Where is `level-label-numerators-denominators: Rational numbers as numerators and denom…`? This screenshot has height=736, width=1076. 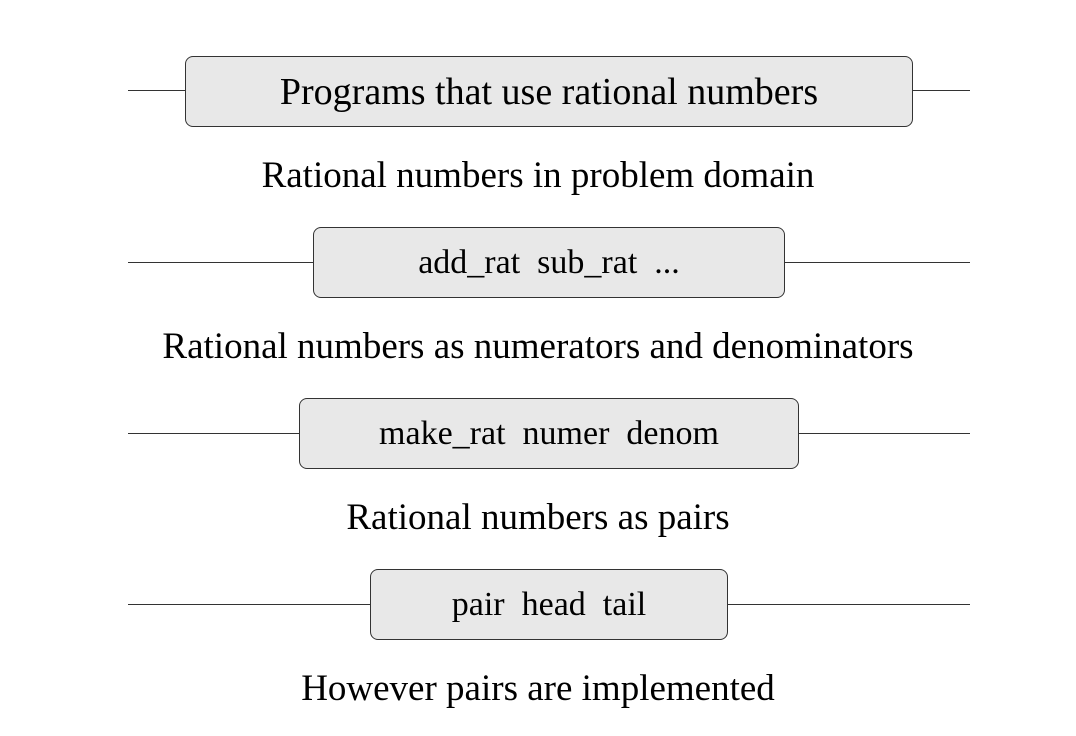
level-label-numerators-denominators: Rational numbers as numerators and denom… is located at coordinates (538, 346).